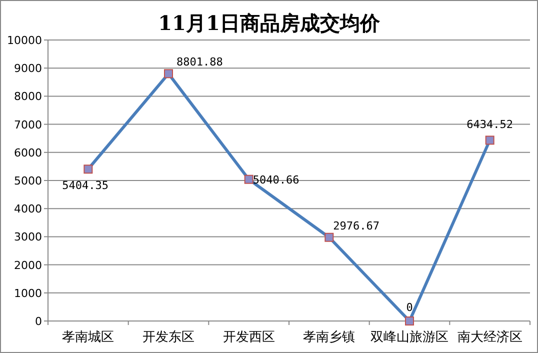  Describe the element at coordinates (28, 153) in the screenshot. I see `y-tick-label: 6000` at that location.